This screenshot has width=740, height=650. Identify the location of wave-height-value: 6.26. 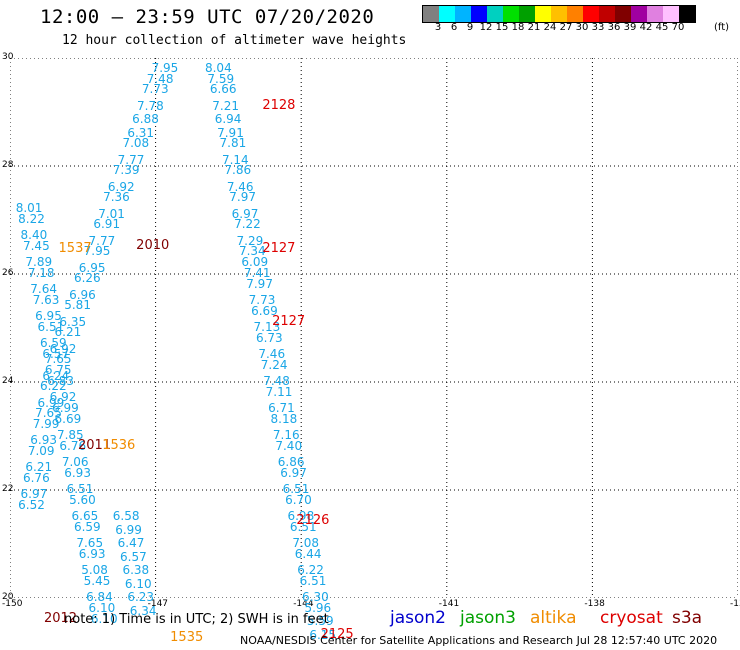
(87, 278).